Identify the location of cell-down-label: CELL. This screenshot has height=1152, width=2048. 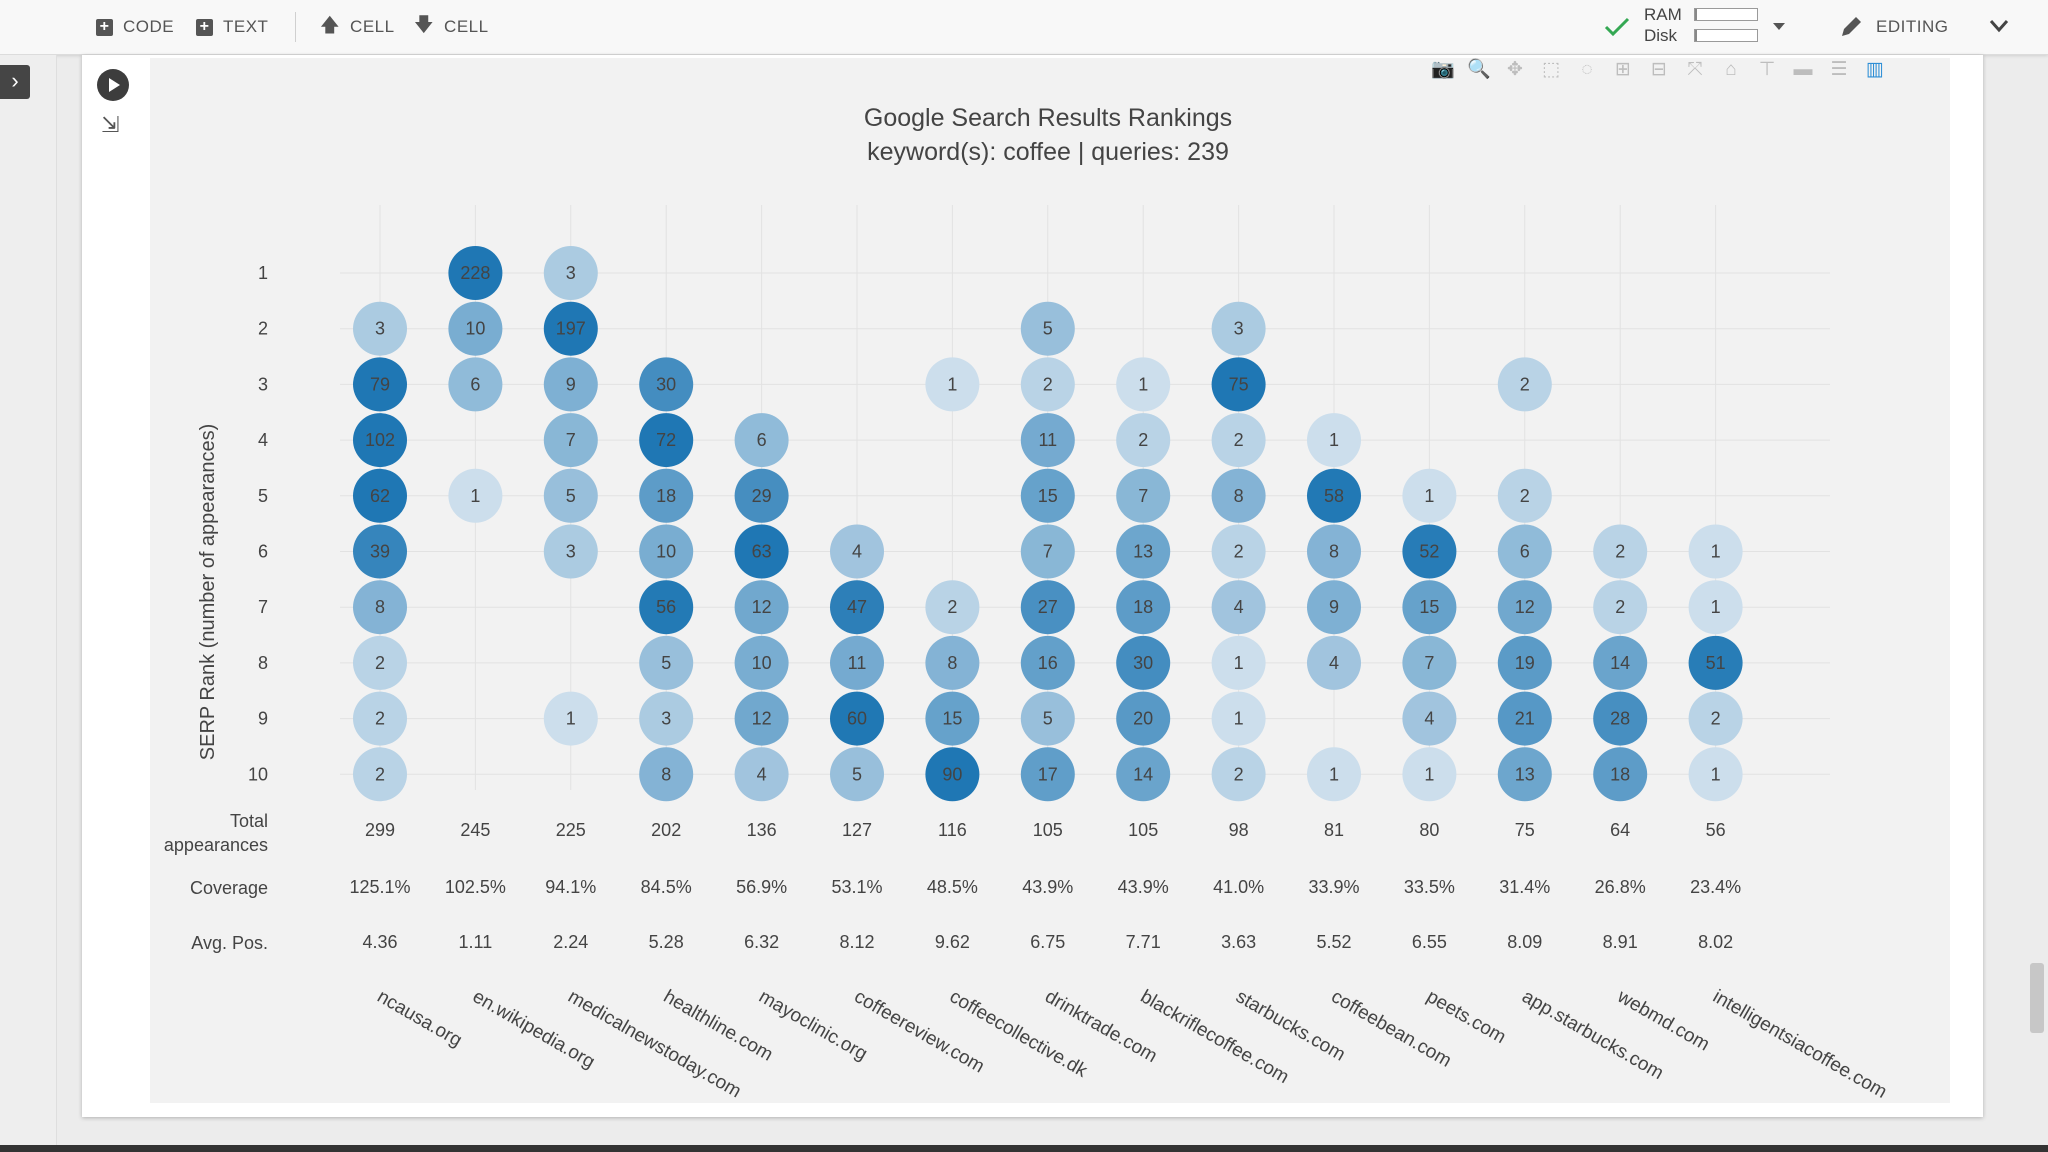
(466, 26).